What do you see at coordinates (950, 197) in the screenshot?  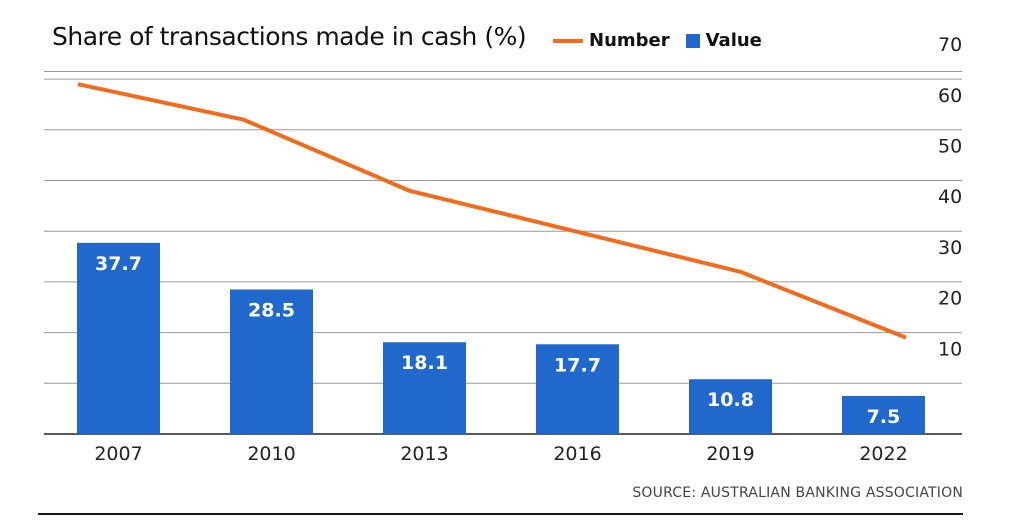 I see `y-tick-label: 40` at bounding box center [950, 197].